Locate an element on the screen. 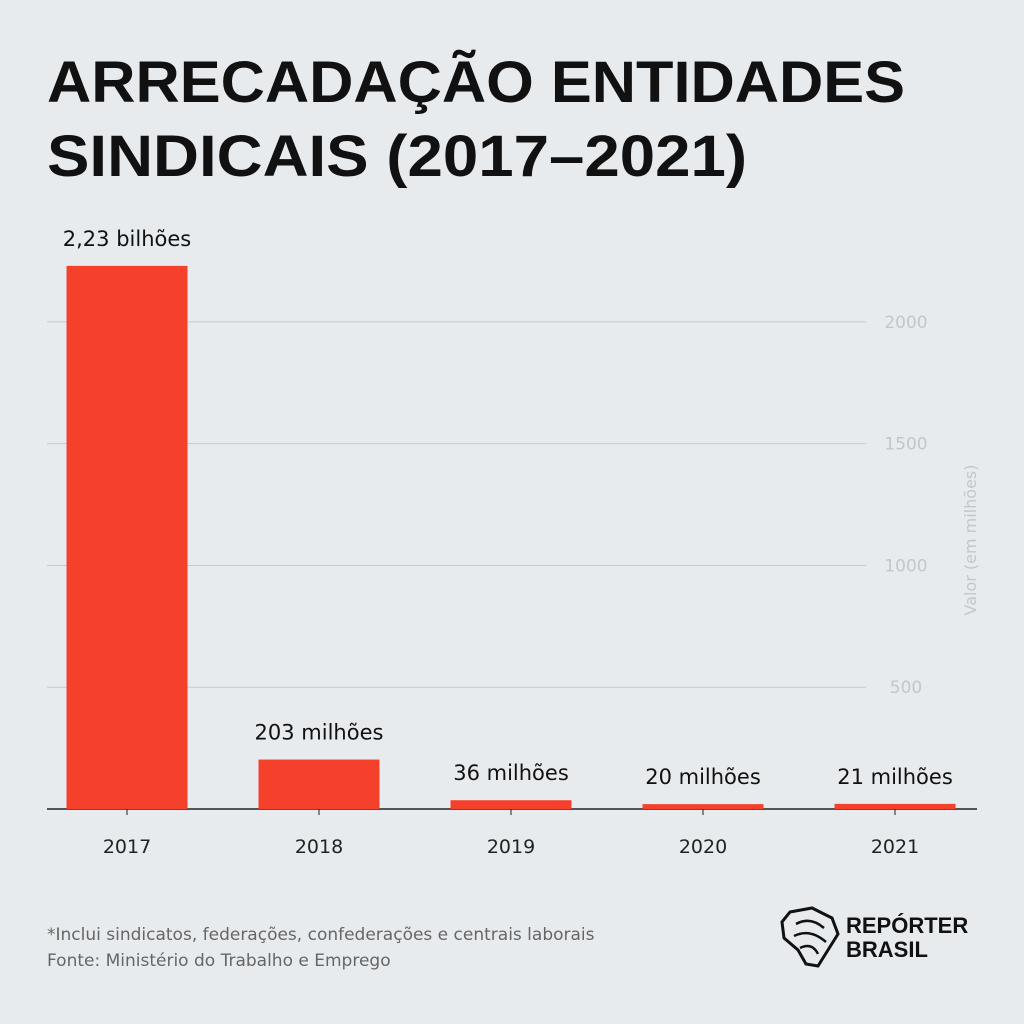  x-tick-label: 2021 is located at coordinates (895, 847).